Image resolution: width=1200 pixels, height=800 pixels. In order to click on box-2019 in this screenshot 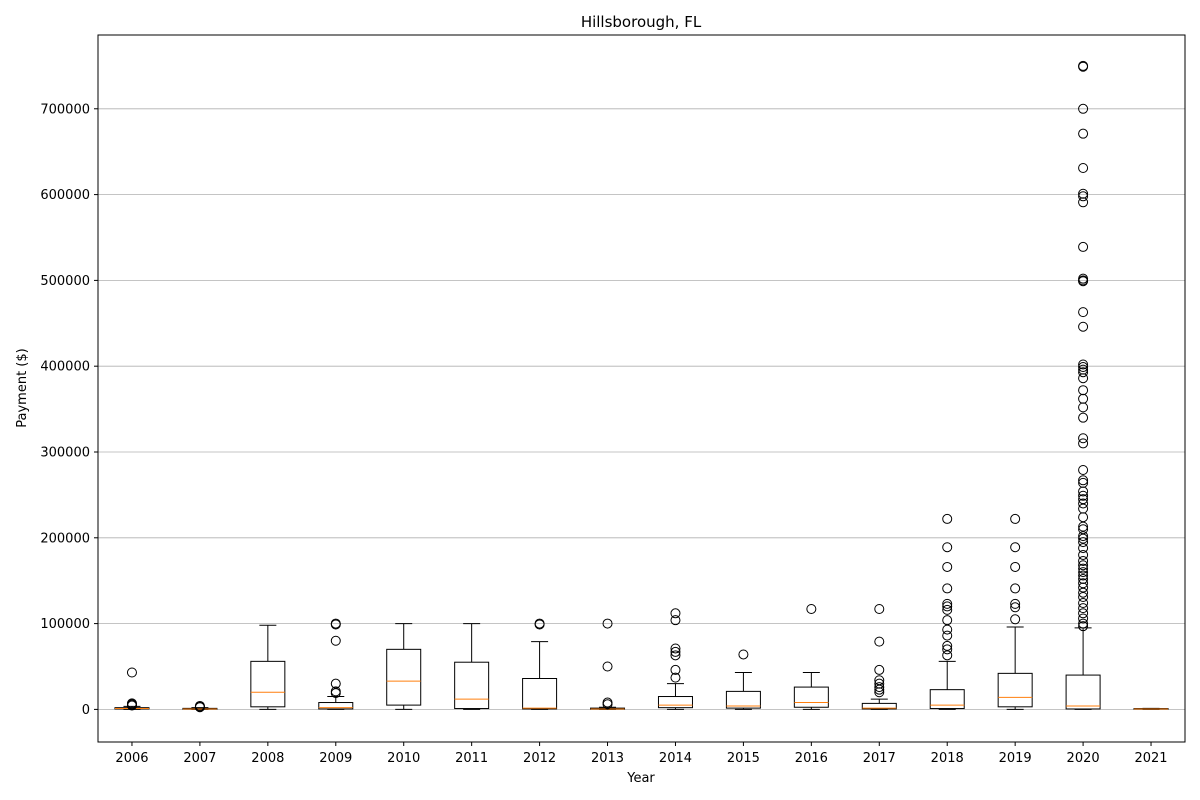, I will do `click(1015, 611)`.